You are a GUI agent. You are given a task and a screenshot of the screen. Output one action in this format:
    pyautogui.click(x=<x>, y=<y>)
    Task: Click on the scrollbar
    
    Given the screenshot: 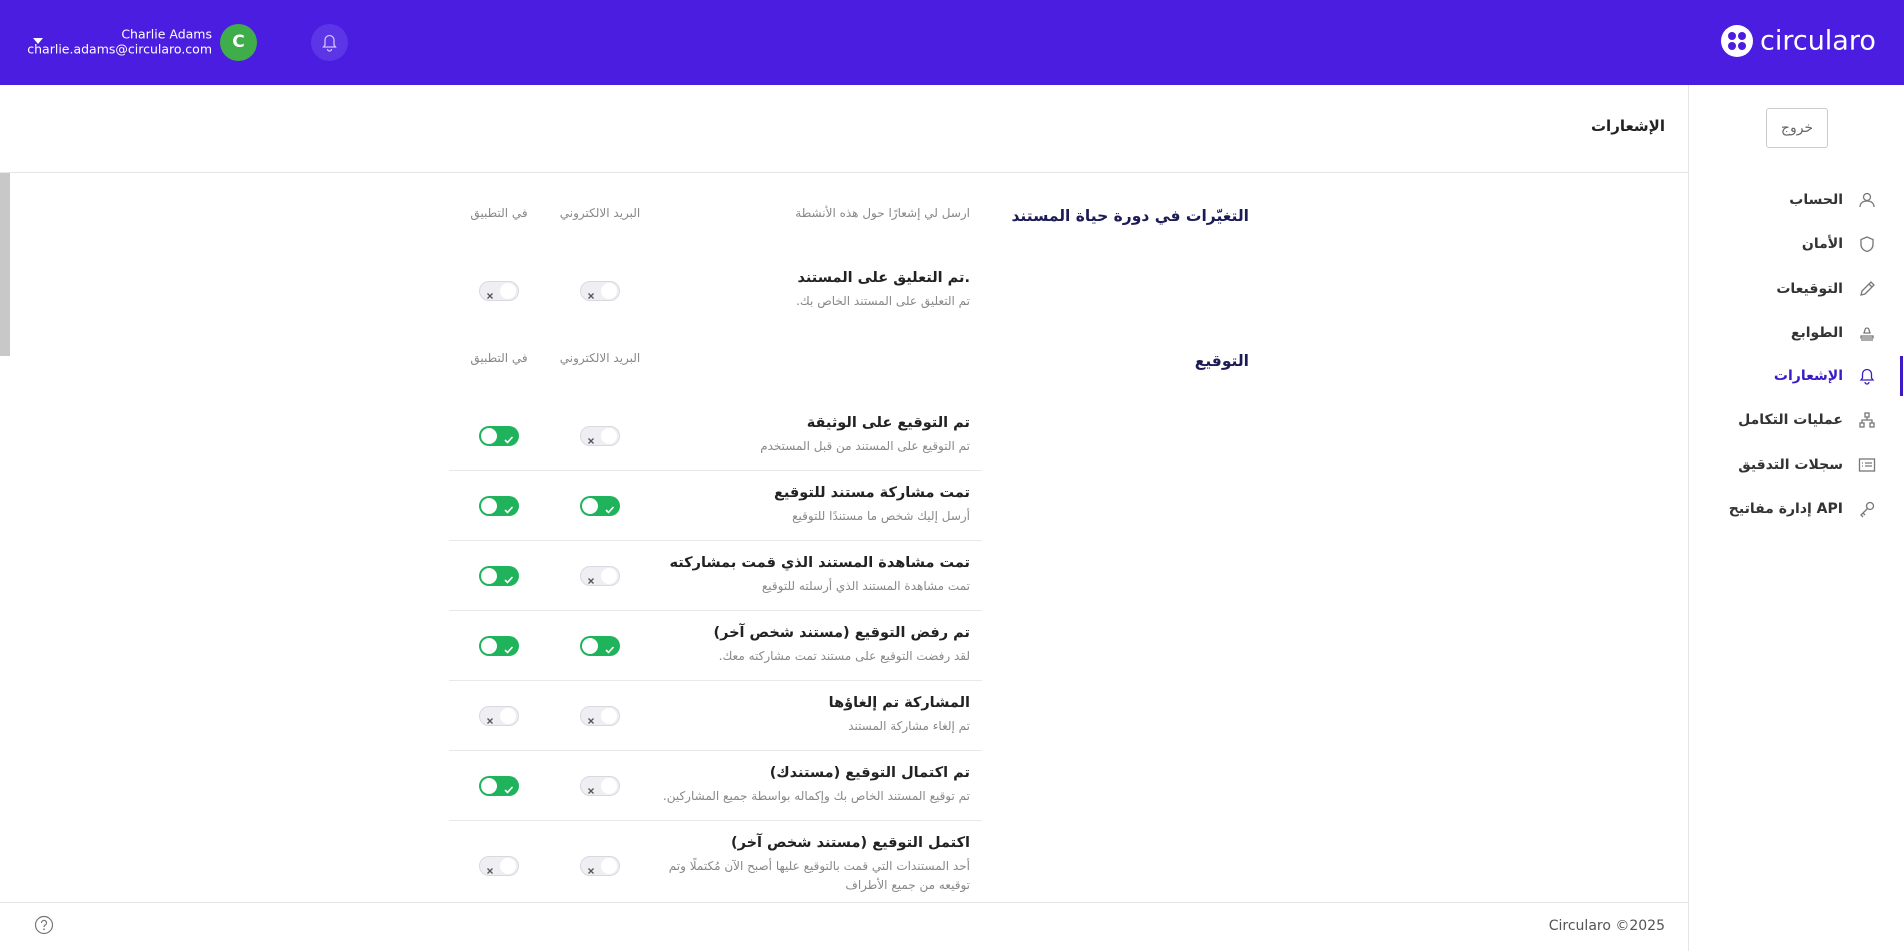 What is the action you would take?
    pyautogui.click(x=5, y=264)
    